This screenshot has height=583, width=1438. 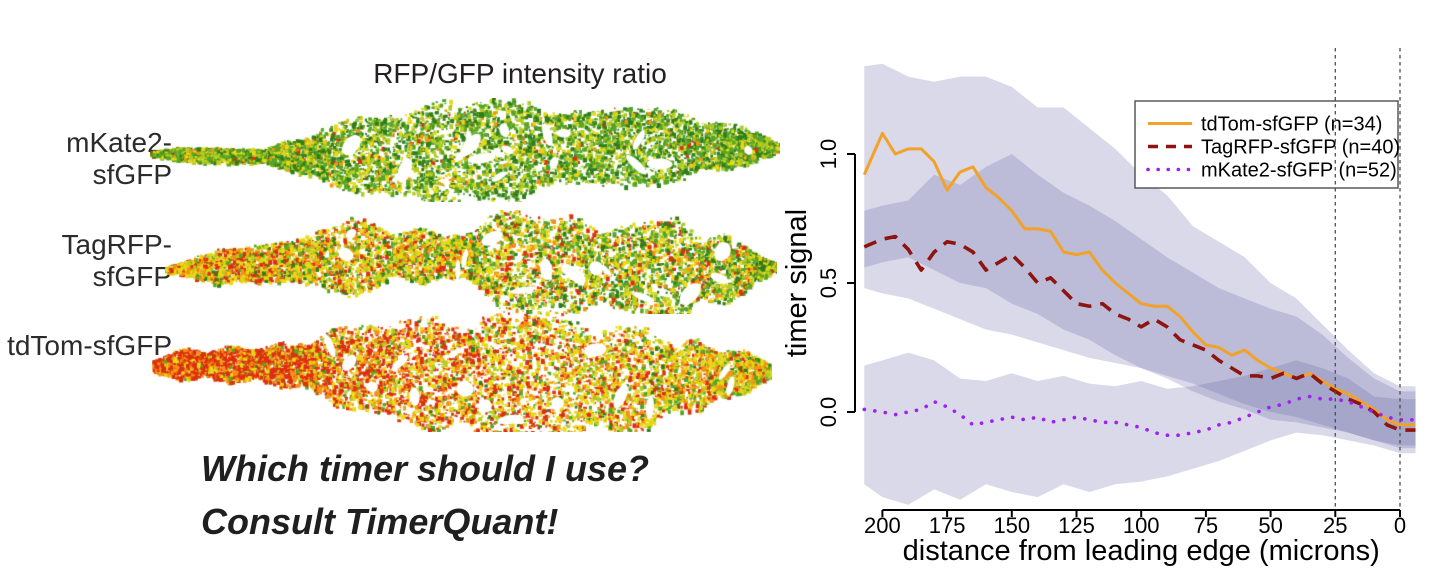 I want to click on x-tick-label: 100, so click(x=1141, y=525).